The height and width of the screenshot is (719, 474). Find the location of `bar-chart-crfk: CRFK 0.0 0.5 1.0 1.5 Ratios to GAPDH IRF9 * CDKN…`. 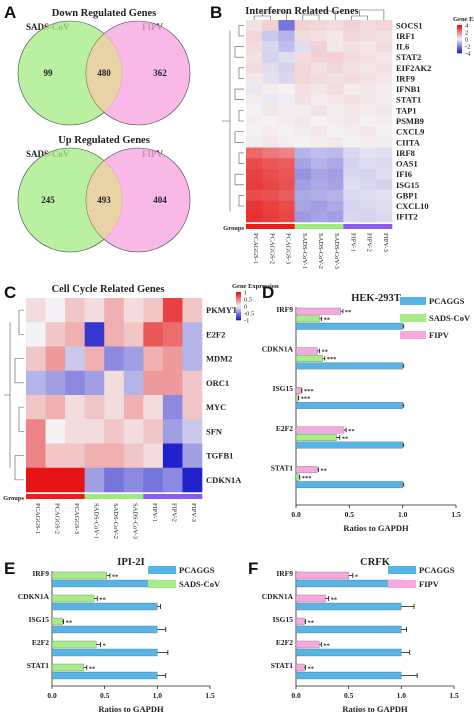

bar-chart-crfk: CRFK 0.0 0.5 1.0 1.5 Ratios to GAPDH IRF9 * CDKN… is located at coordinates (360, 635).